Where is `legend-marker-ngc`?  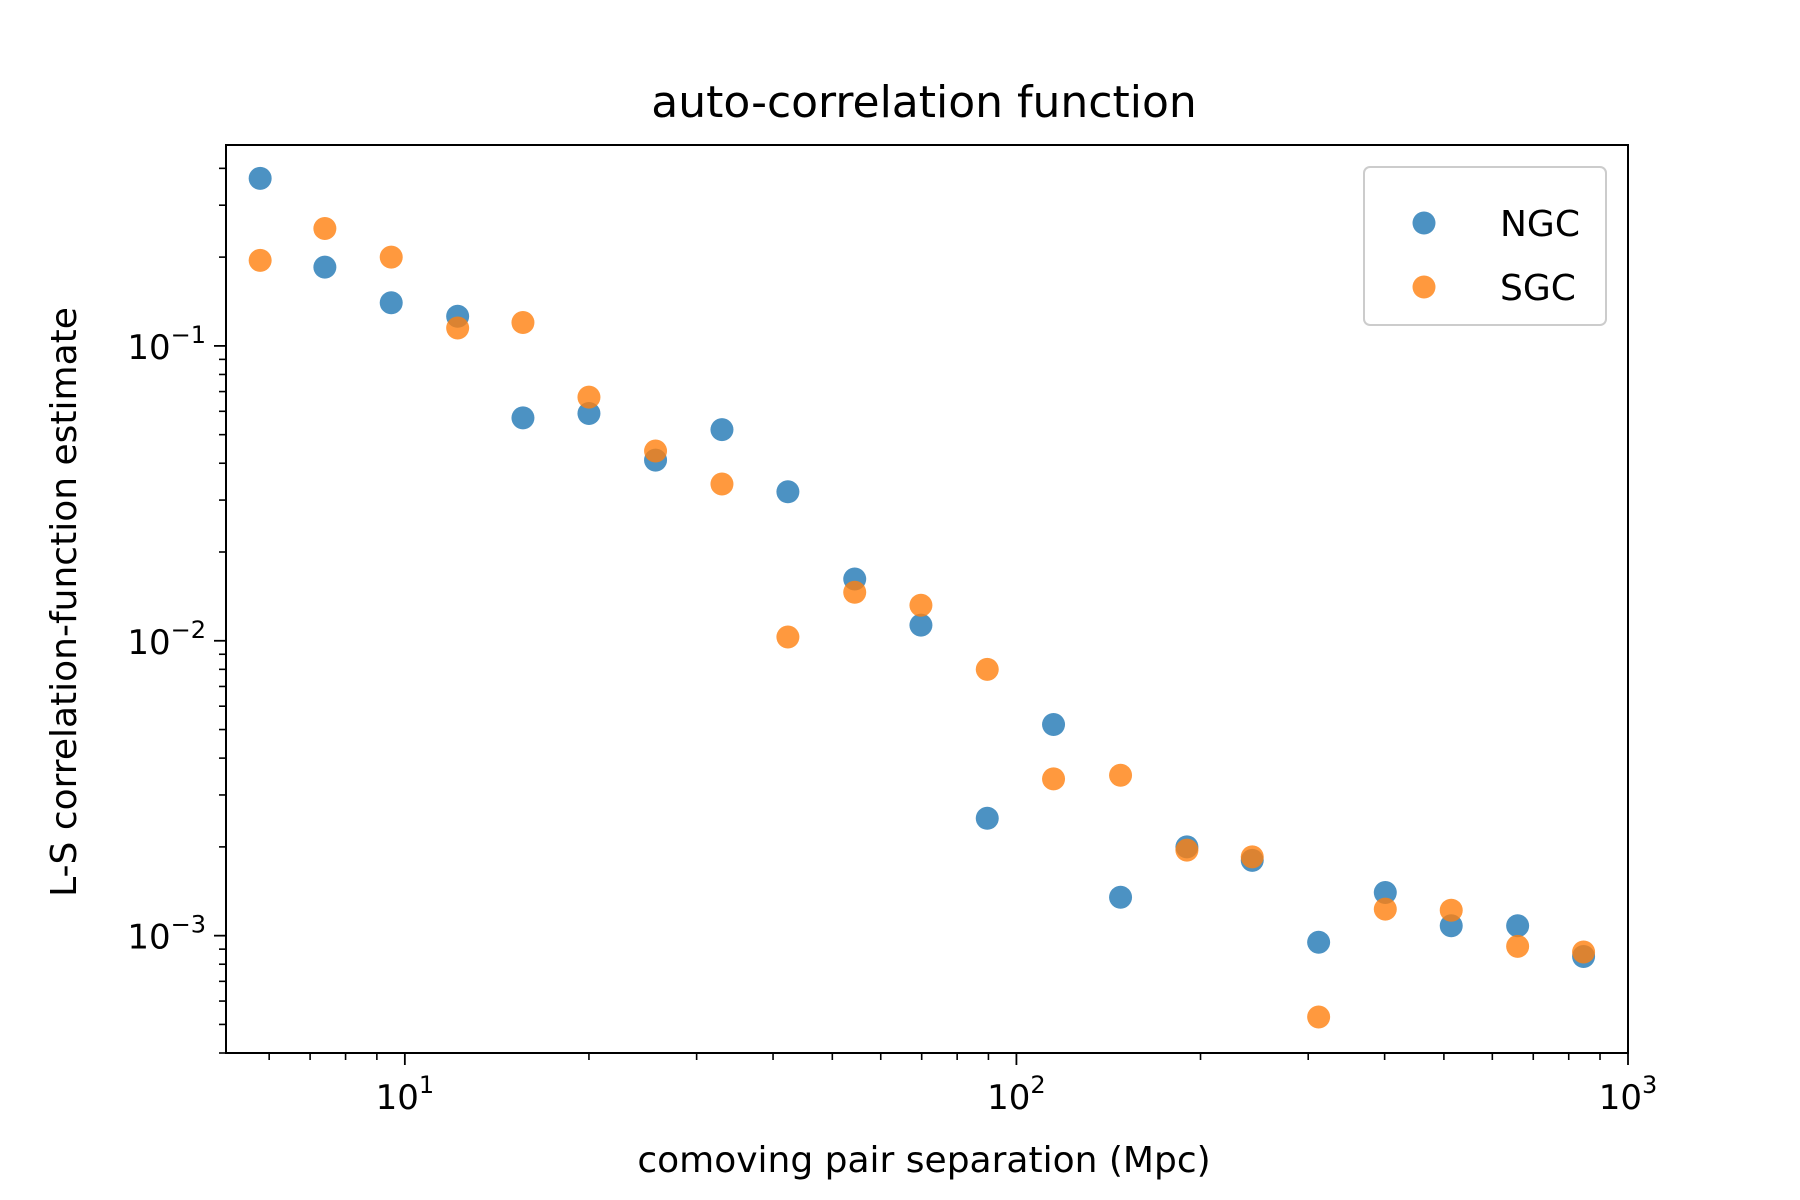
legend-marker-ngc is located at coordinates (1424, 223).